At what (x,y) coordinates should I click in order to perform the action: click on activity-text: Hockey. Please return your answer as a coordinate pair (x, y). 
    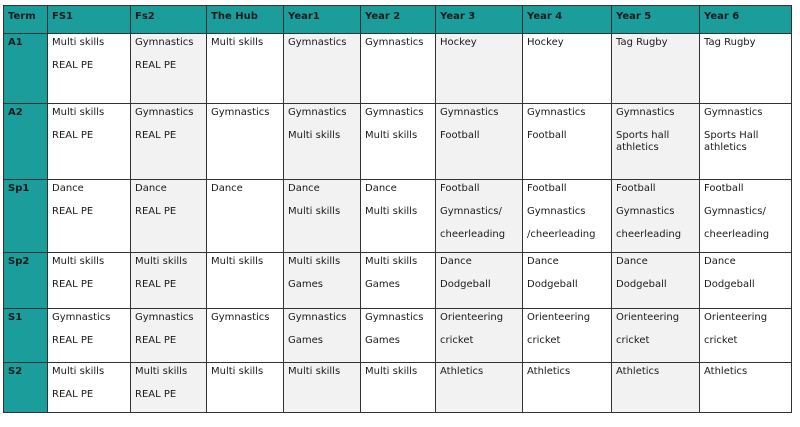
    Looking at the image, I should click on (545, 42).